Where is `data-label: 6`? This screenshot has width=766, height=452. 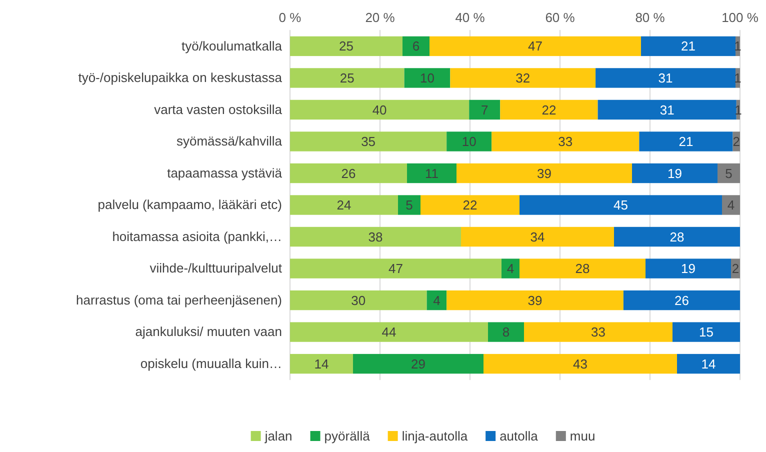
data-label: 6 is located at coordinates (416, 46).